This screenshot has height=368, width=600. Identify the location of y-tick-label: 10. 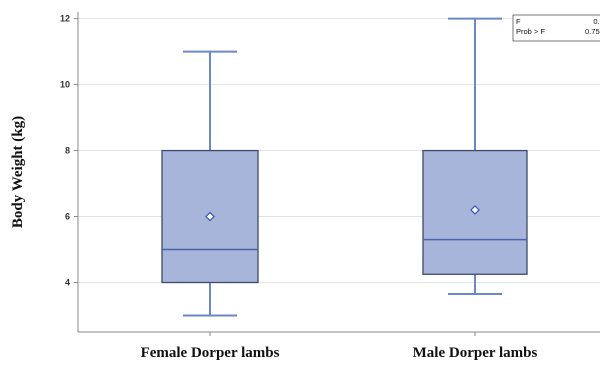
(65, 85).